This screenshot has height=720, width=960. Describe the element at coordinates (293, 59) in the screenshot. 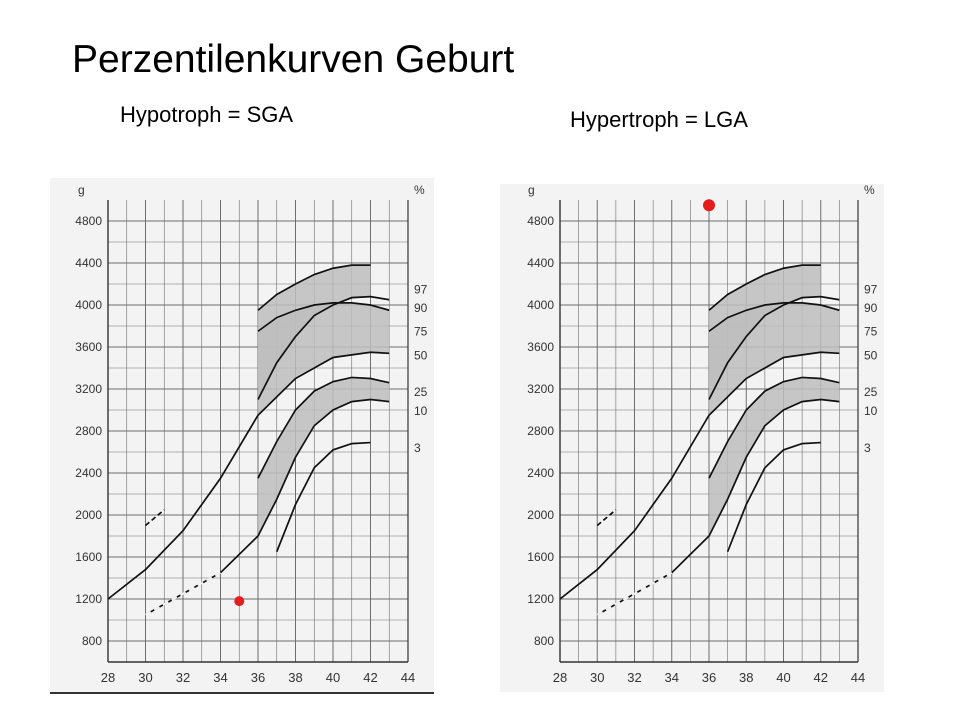

I see `slide-title: Perzentilenkurven Geburt` at that location.